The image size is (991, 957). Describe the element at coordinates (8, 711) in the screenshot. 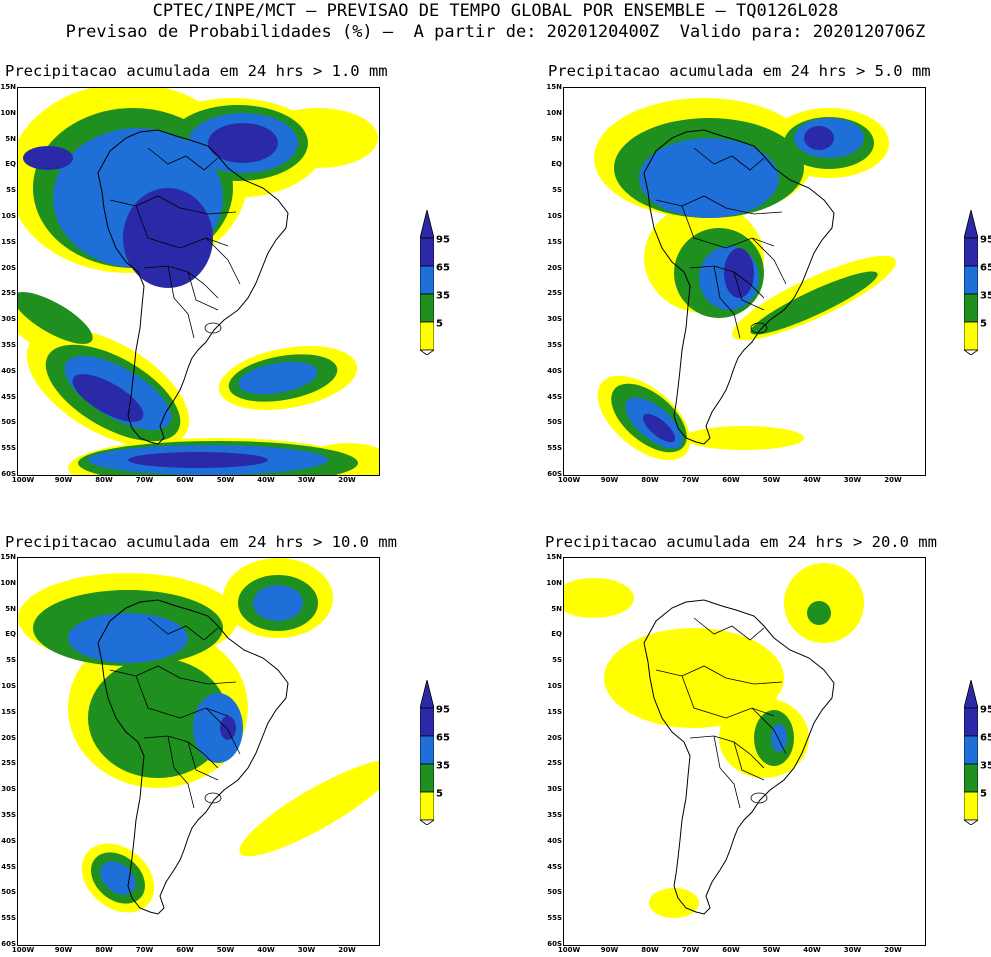

I see `lat-tick-label: 15S` at that location.